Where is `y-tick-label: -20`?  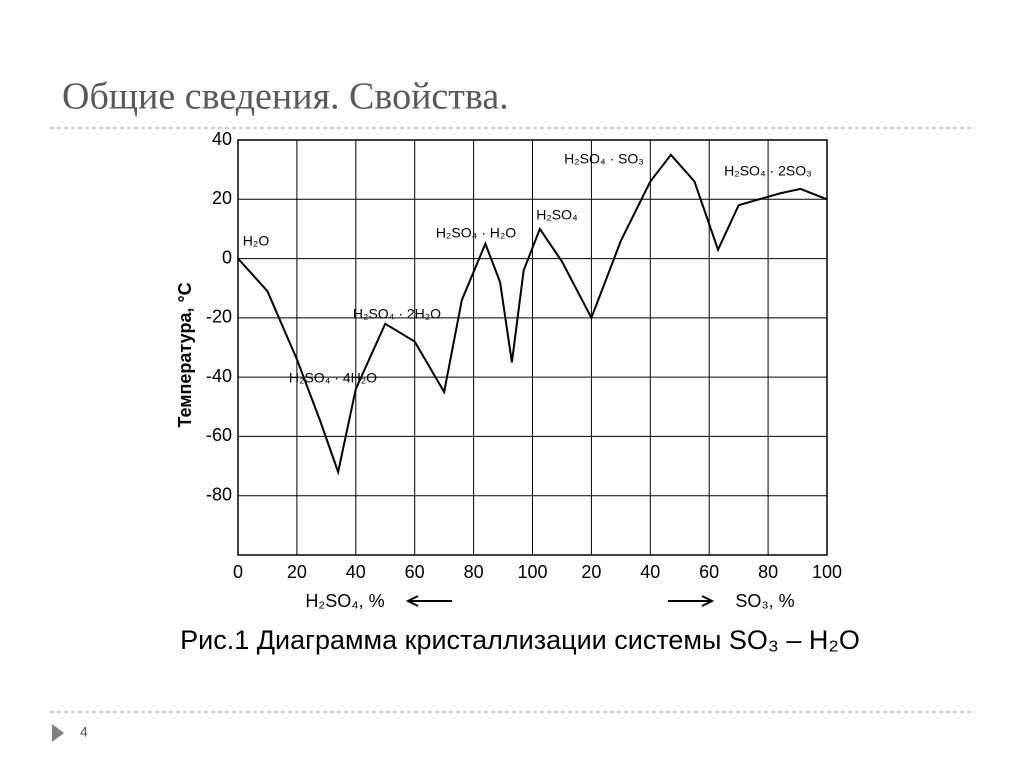
y-tick-label: -20 is located at coordinates (219, 317).